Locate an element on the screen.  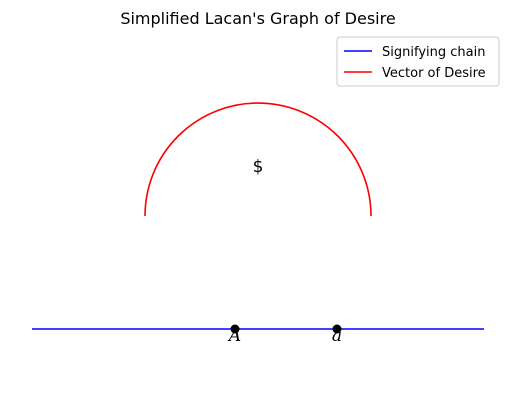
diagram-title: Simplified Lacan's Graph of Desire is located at coordinates (257, 18).